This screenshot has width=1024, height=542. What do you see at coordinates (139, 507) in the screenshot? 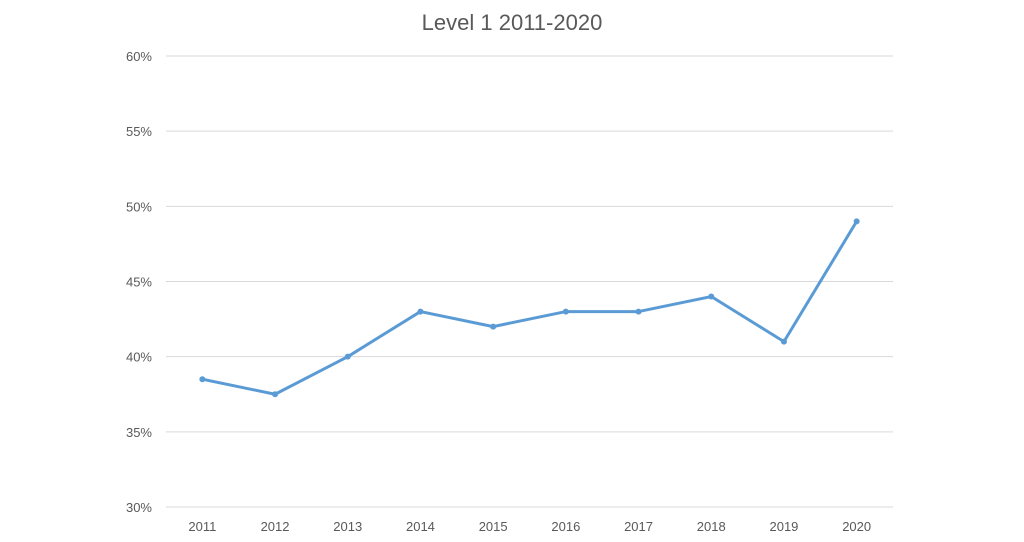
I see `y-tick-label: 30%` at bounding box center [139, 507].